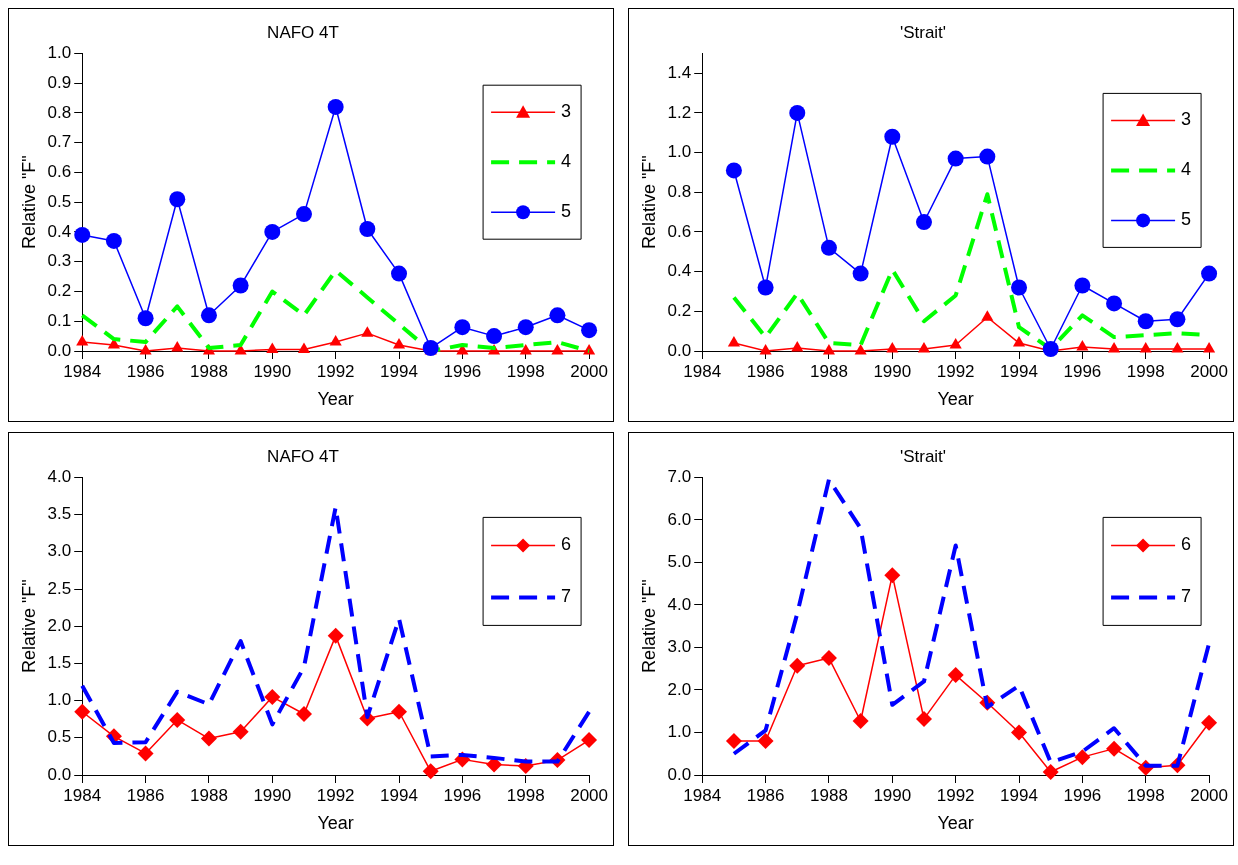  What do you see at coordinates (59, 320) in the screenshot?
I see `y-tick-label: 0.1` at bounding box center [59, 320].